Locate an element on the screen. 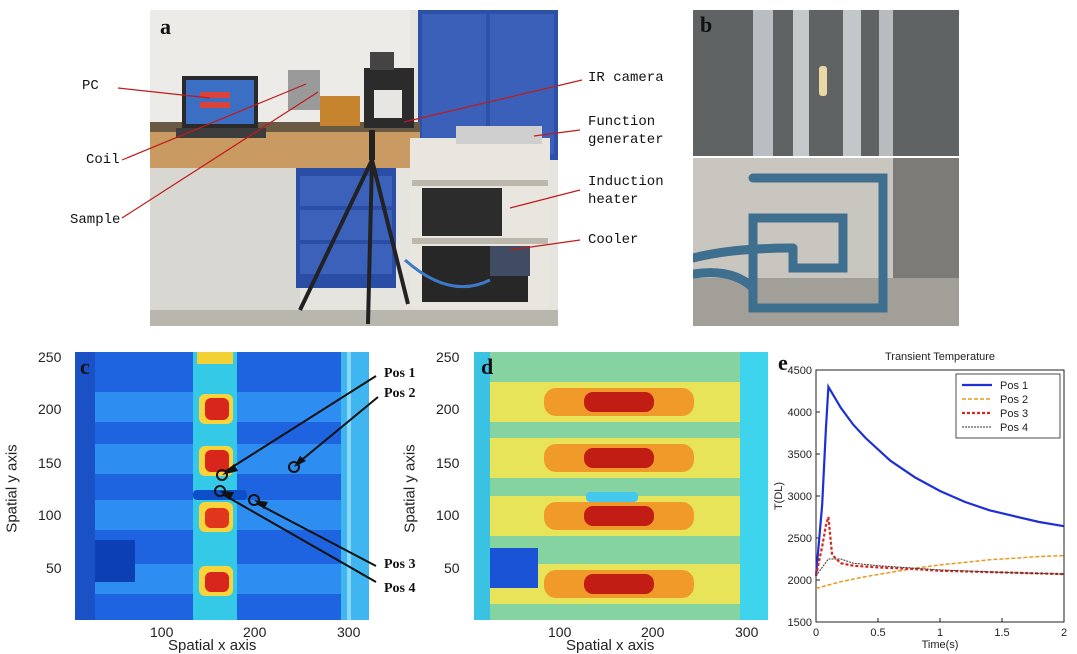 Image resolution: width=1077 pixels, height=654 pixels. d-ytick-100: 100 is located at coordinates (448, 515).